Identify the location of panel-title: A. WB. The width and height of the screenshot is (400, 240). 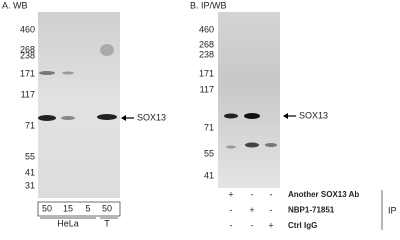
(15, 5).